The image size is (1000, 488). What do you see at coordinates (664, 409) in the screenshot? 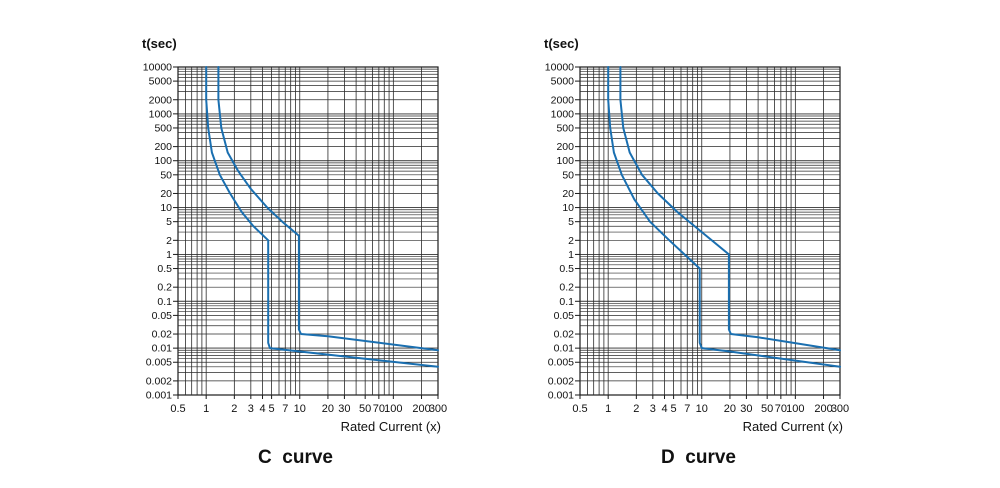
I see `d-curve-x-tick-label: 4` at bounding box center [664, 409].